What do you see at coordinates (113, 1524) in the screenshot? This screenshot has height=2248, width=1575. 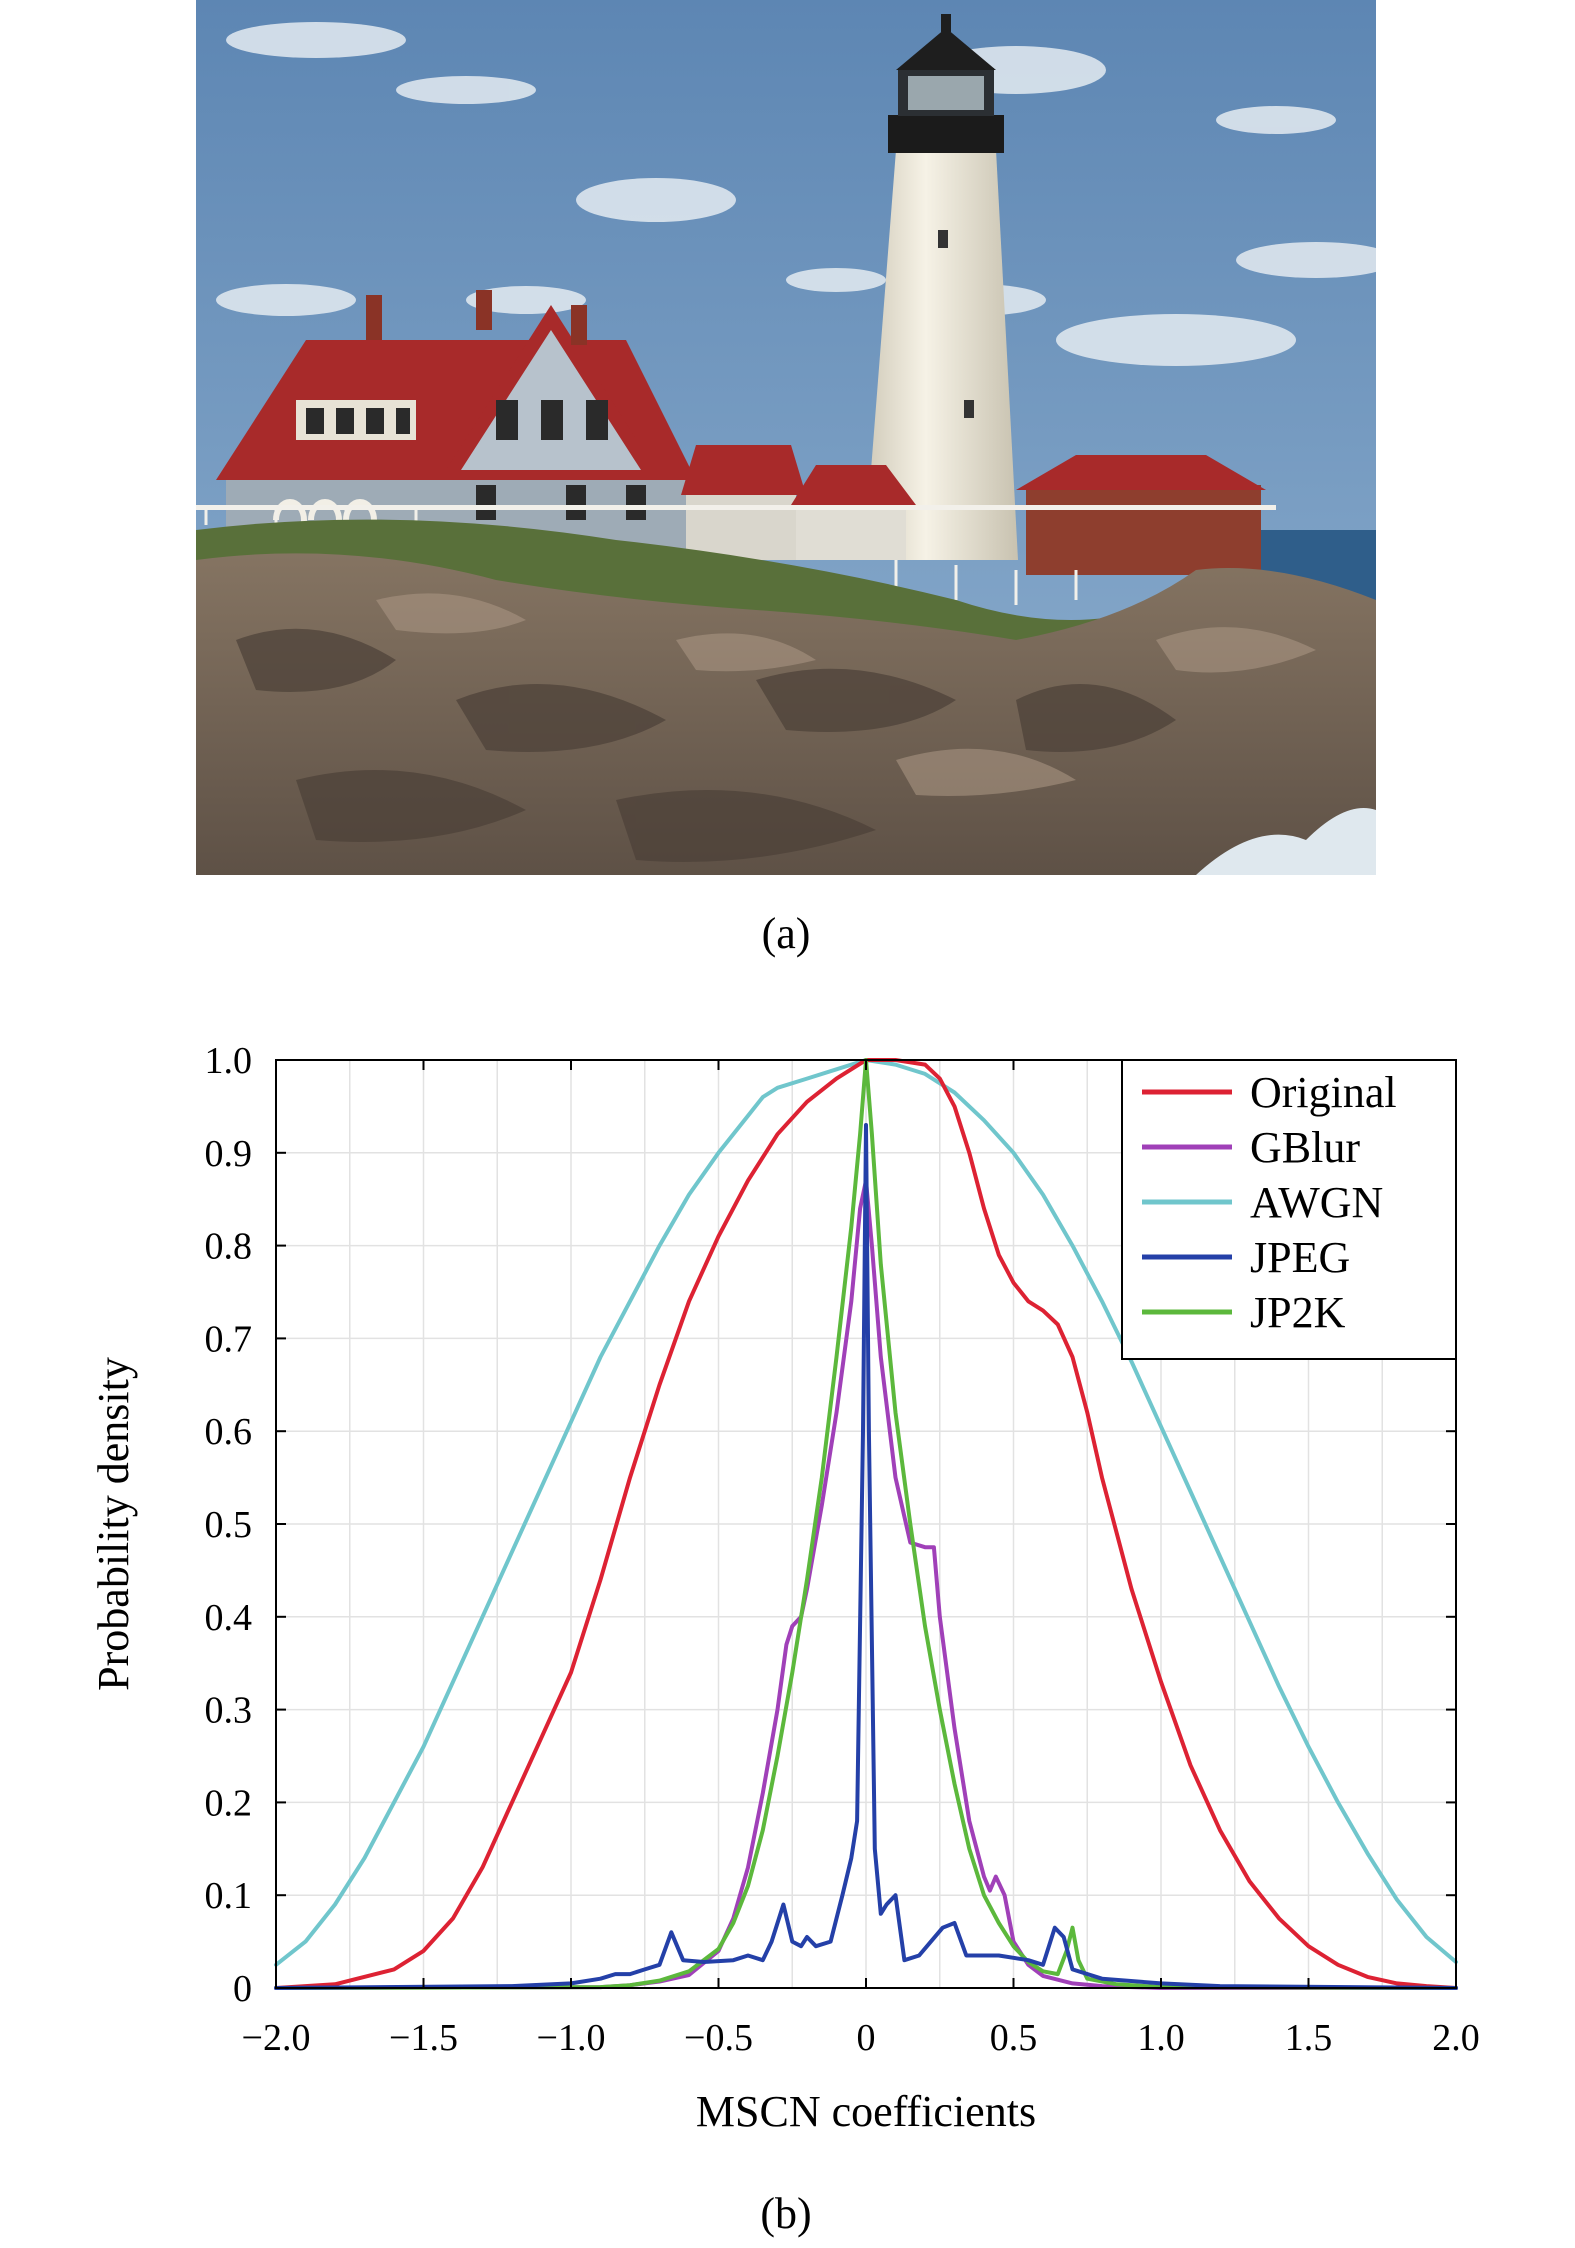 I see `y-axis-title: Probability density` at bounding box center [113, 1524].